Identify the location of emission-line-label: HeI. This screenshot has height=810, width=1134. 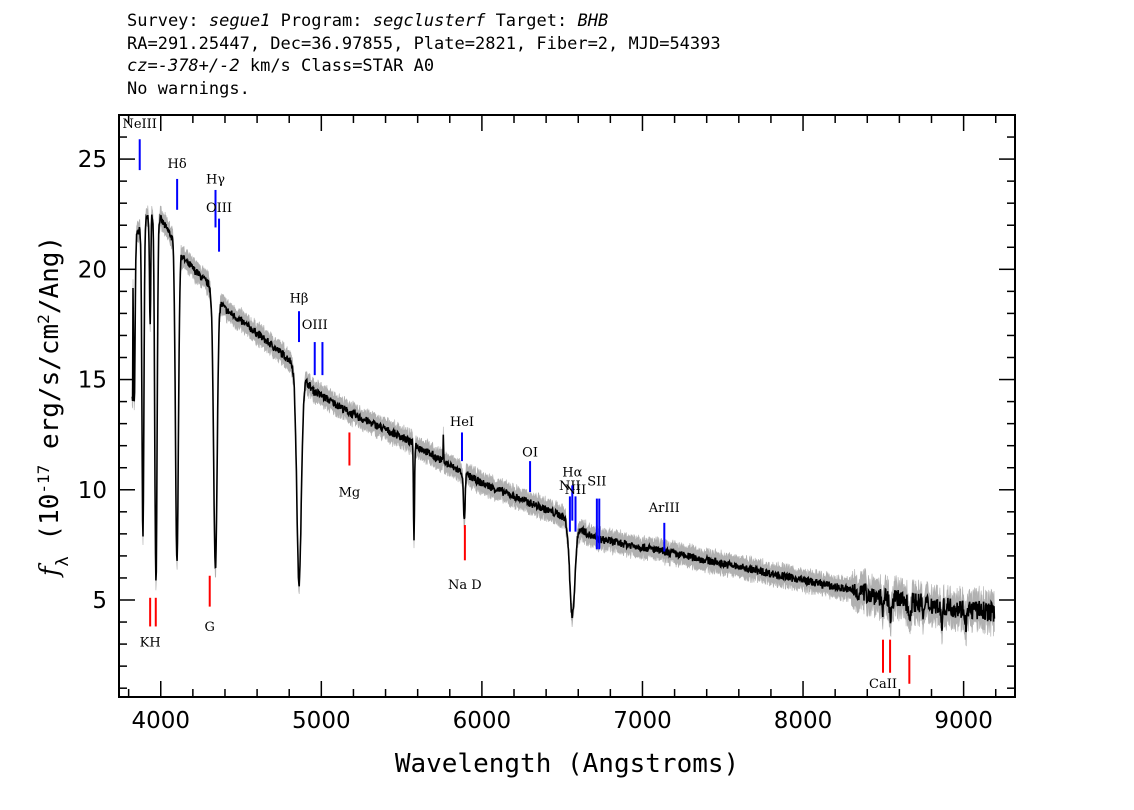
(462, 422).